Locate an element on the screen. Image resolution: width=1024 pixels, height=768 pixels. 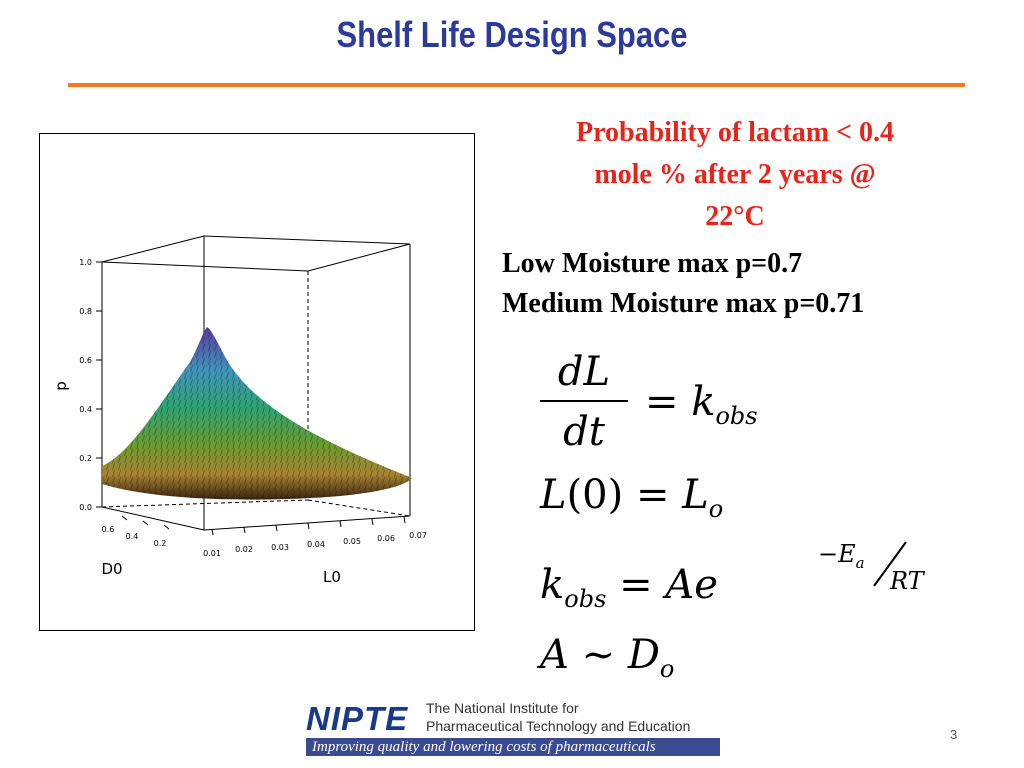
eq2: L(0) = Lo is located at coordinates (631, 502).